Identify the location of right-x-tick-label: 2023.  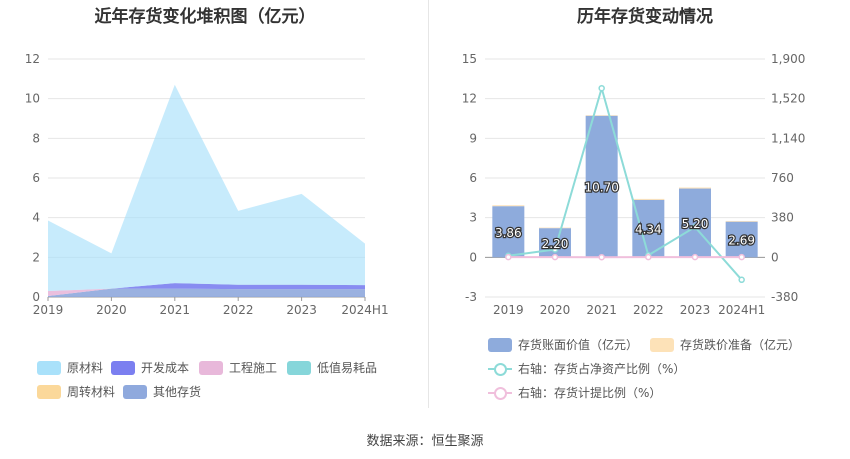
(695, 310).